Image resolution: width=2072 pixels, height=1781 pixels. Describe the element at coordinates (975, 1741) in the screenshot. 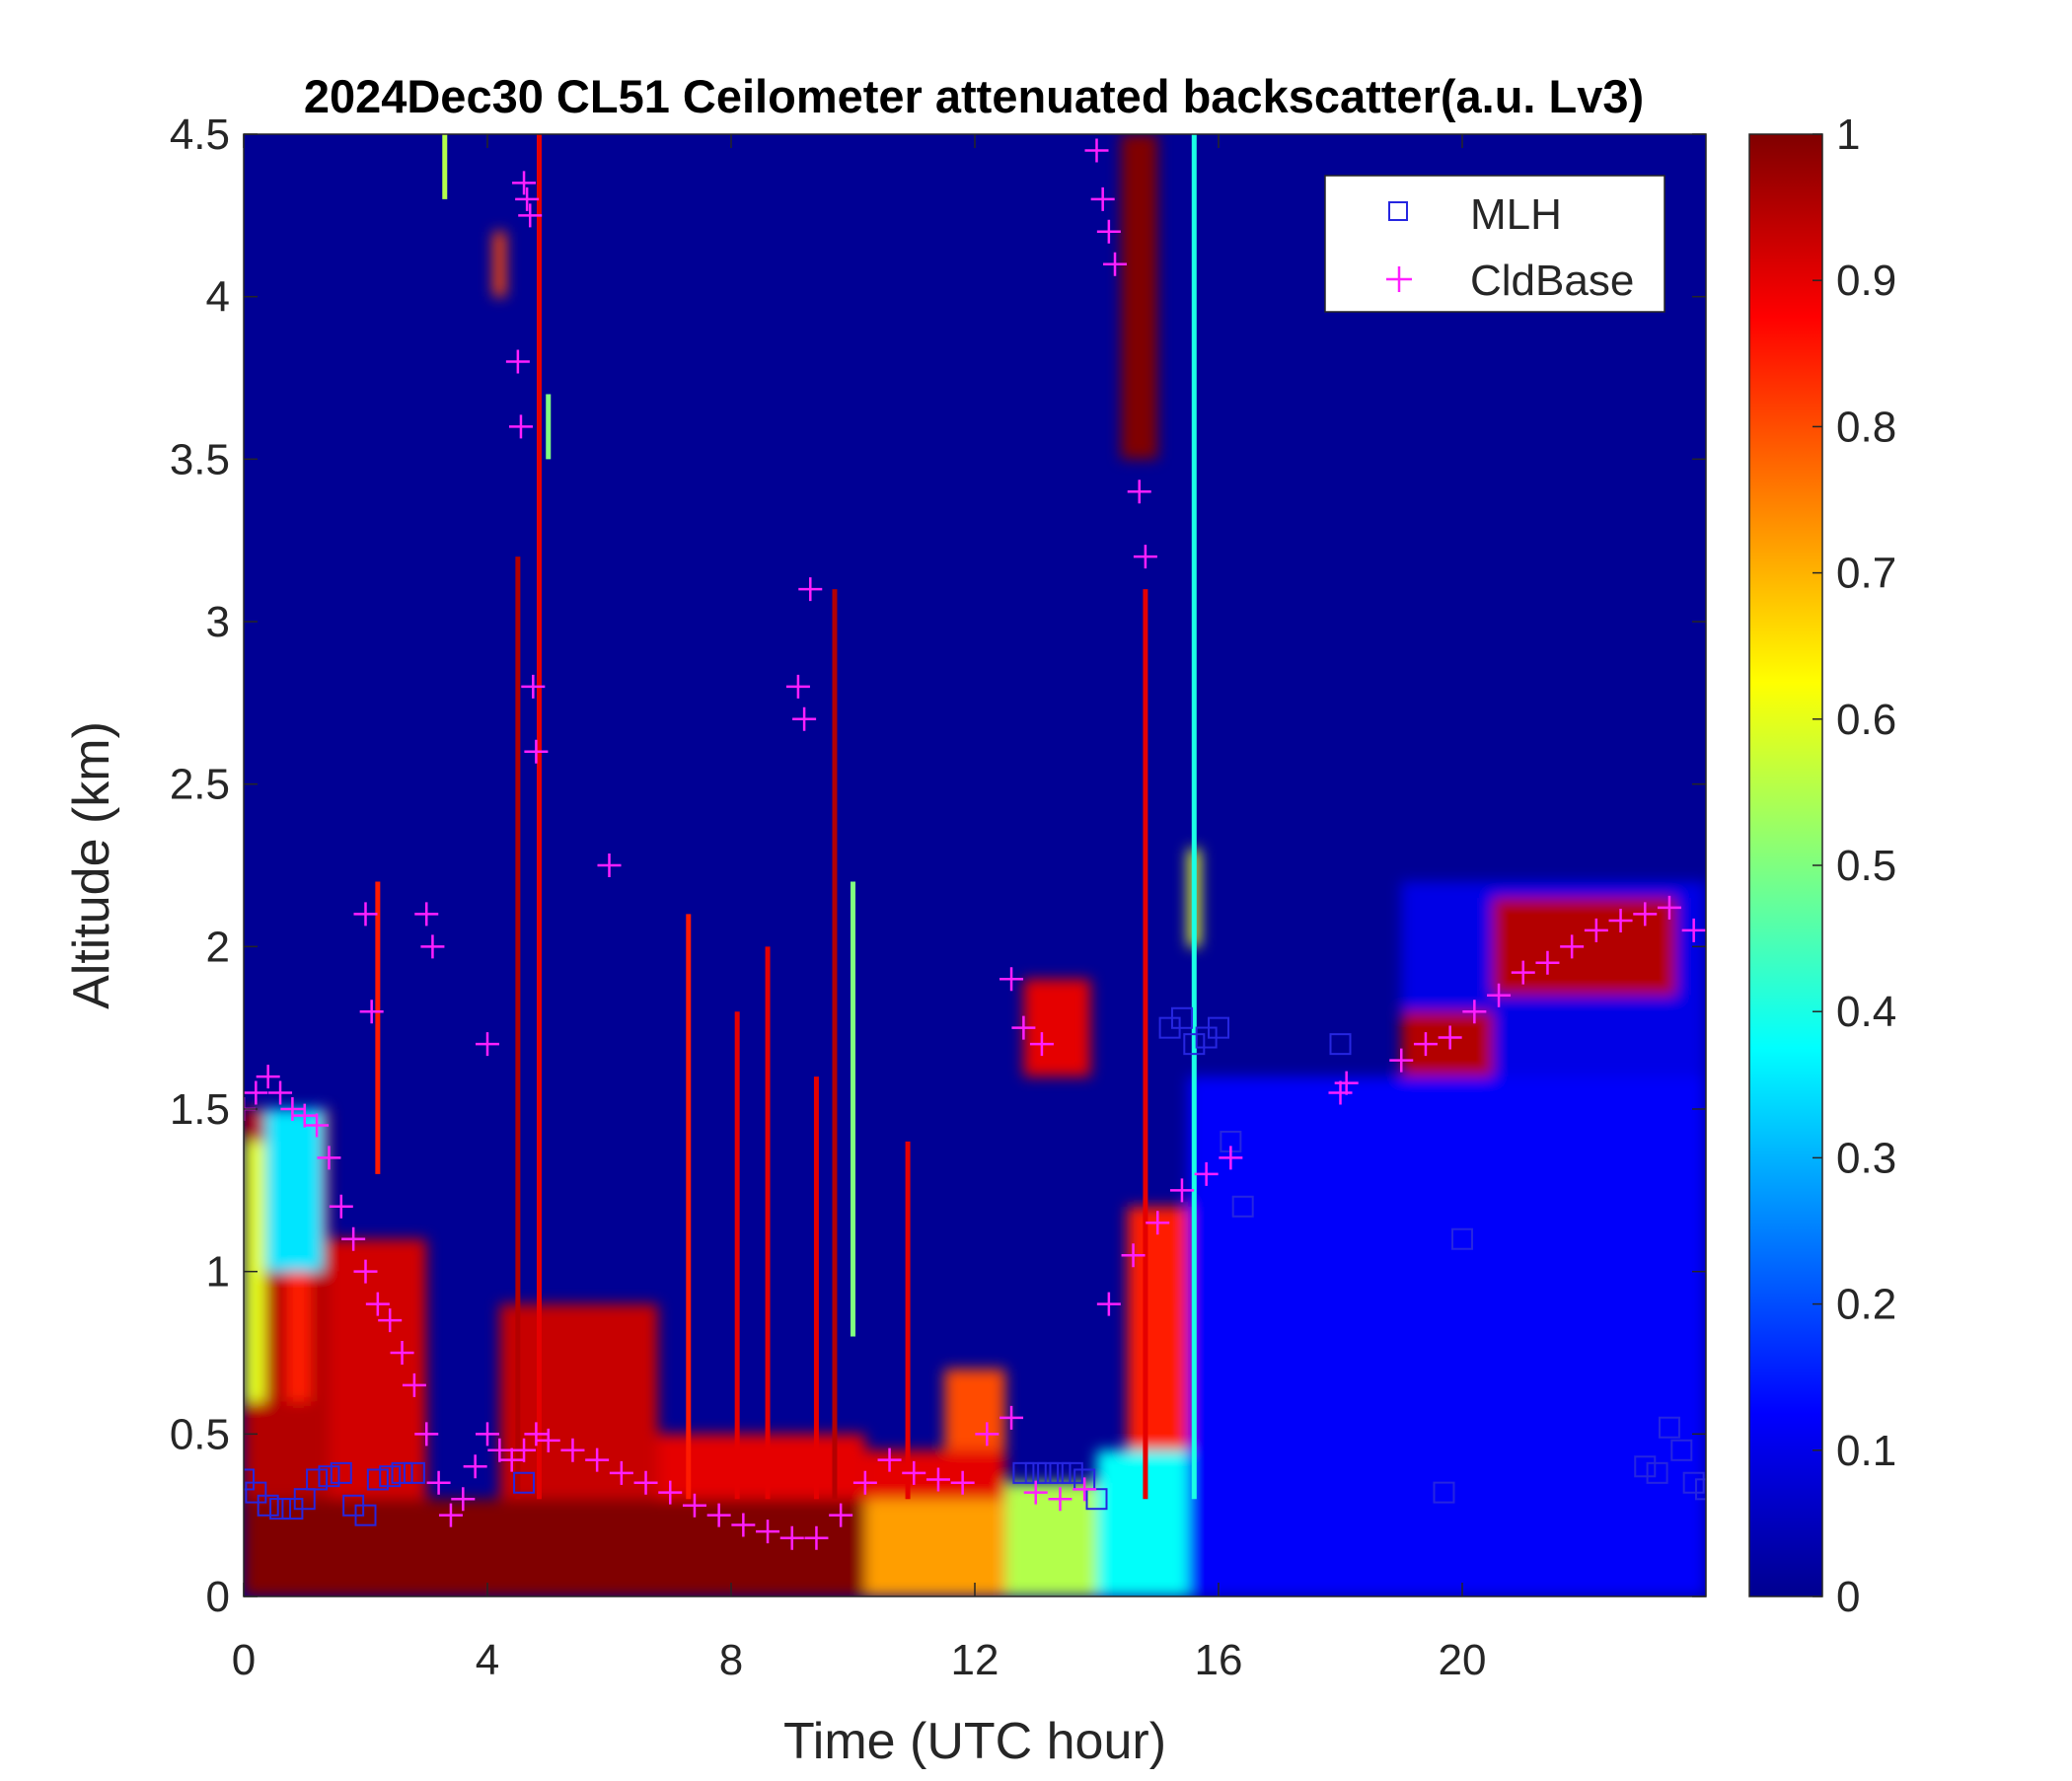

I see `x-axis-label: Time (UTC hour)` at that location.